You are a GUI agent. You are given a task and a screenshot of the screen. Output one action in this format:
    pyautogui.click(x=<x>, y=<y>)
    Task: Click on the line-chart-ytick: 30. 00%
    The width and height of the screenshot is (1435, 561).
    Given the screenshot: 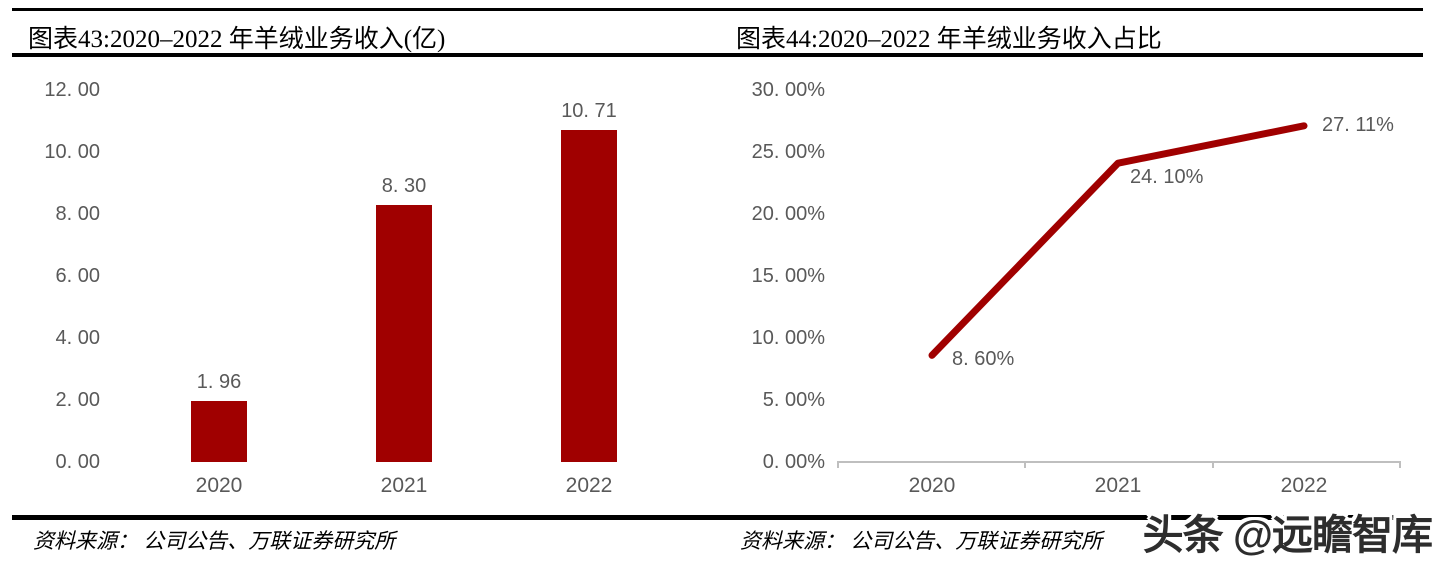 What is the action you would take?
    pyautogui.click(x=788, y=90)
    